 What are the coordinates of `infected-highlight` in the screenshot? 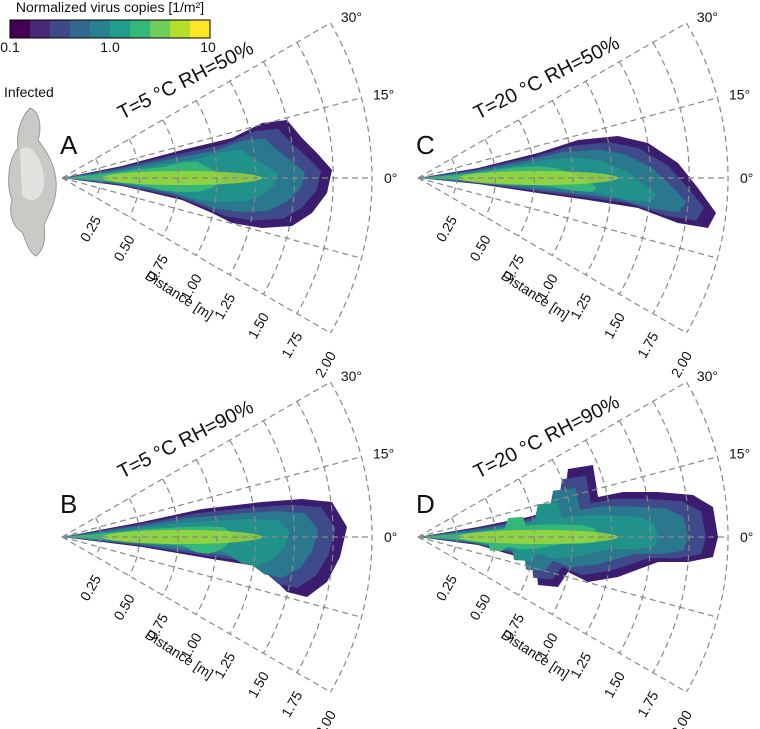 It's located at (32, 174).